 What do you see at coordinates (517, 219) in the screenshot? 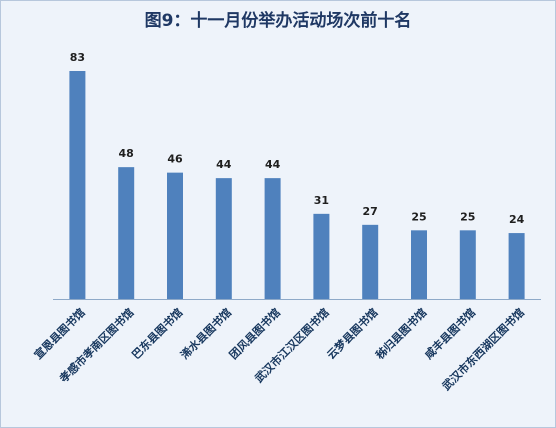
I see `data-label: 24` at bounding box center [517, 219].